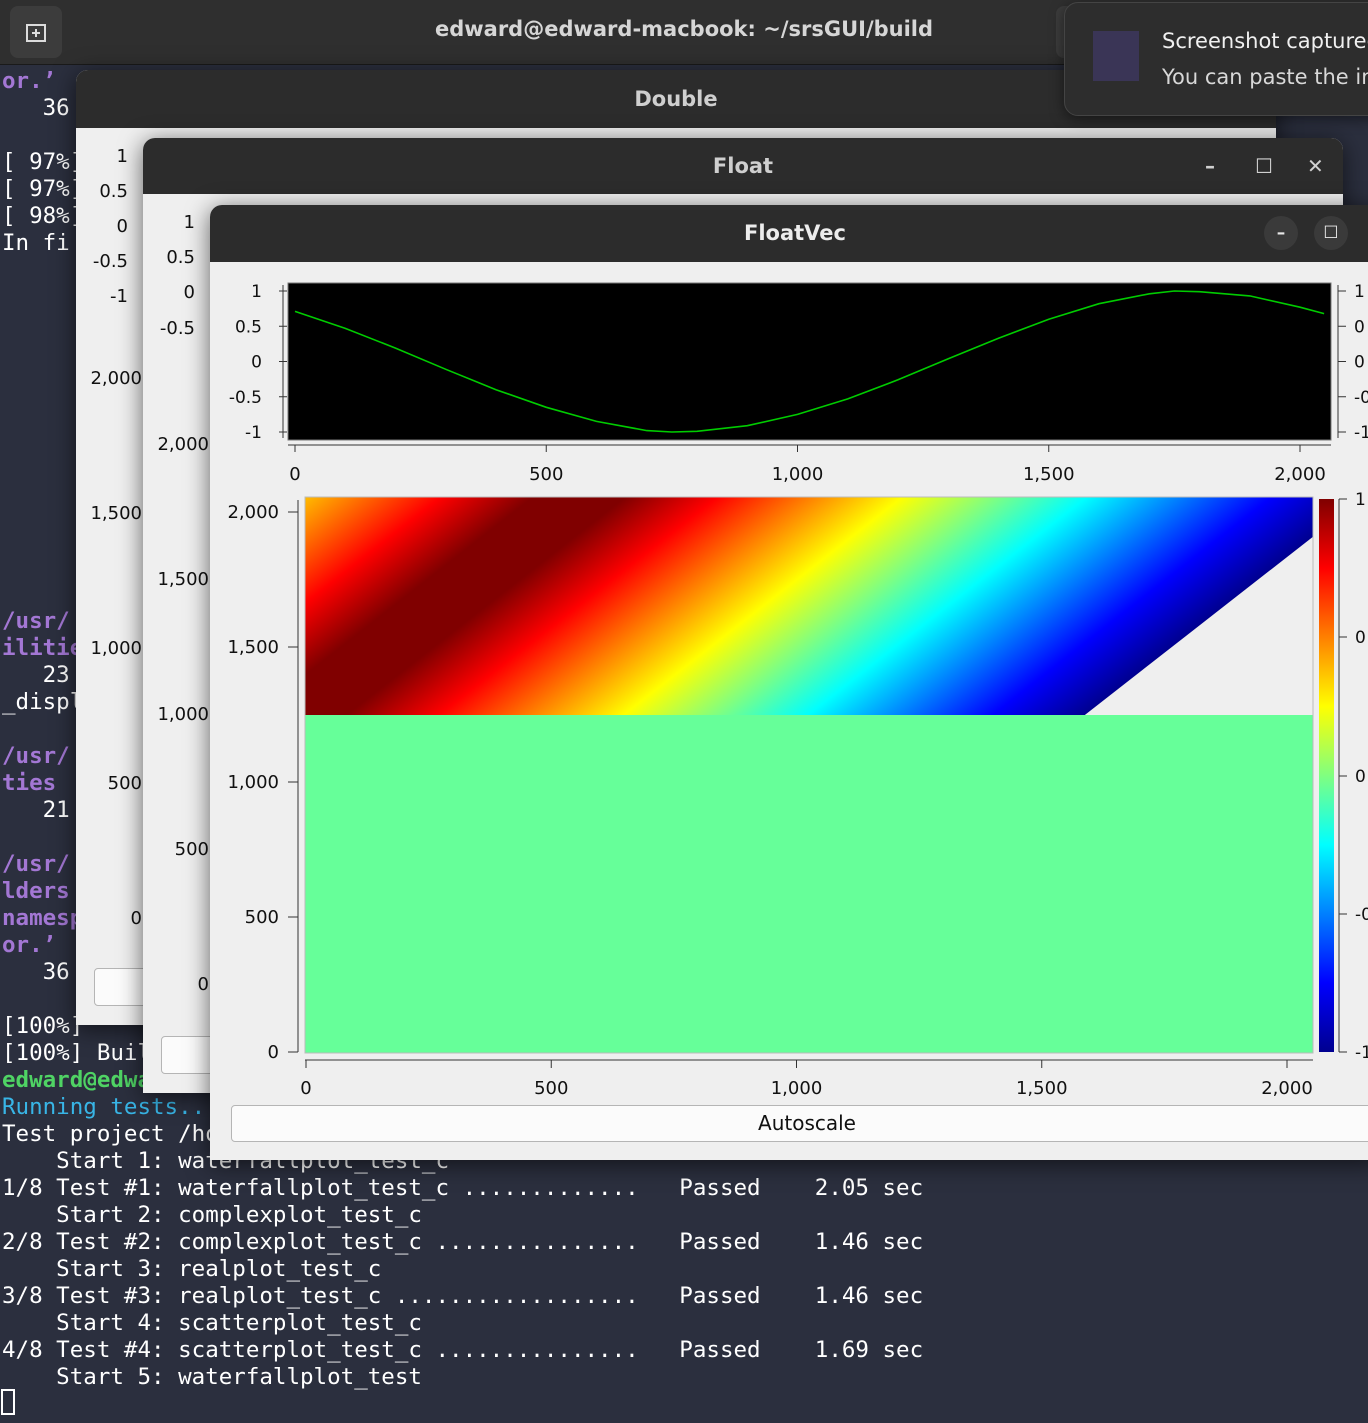 This screenshot has height=1423, width=1368. Describe the element at coordinates (77, 1080) in the screenshot. I see `terminal-line: edward@edwa` at that location.